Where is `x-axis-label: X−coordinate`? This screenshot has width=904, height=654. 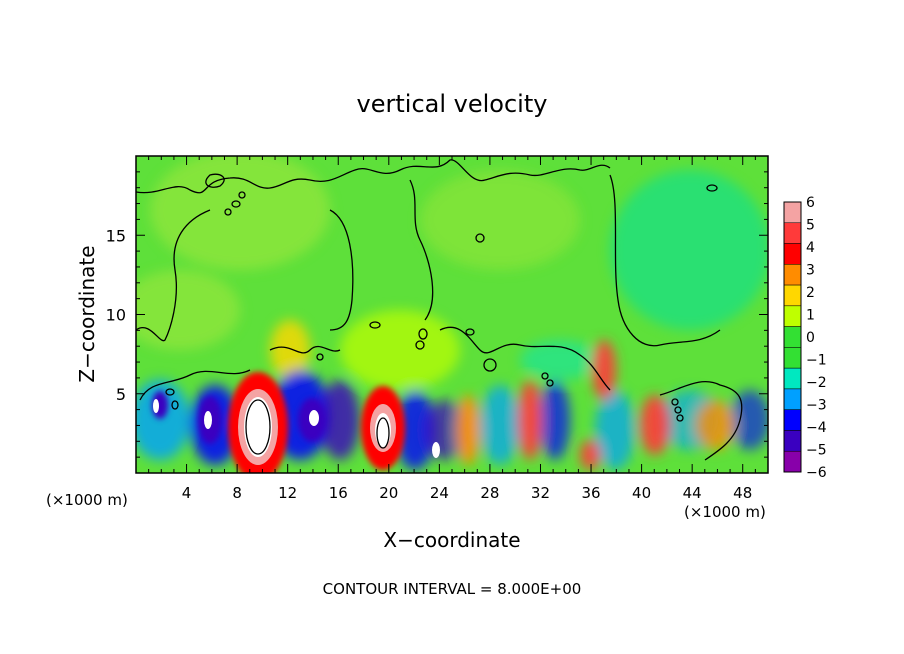 x-axis-label: X−coordinate is located at coordinates (451, 540).